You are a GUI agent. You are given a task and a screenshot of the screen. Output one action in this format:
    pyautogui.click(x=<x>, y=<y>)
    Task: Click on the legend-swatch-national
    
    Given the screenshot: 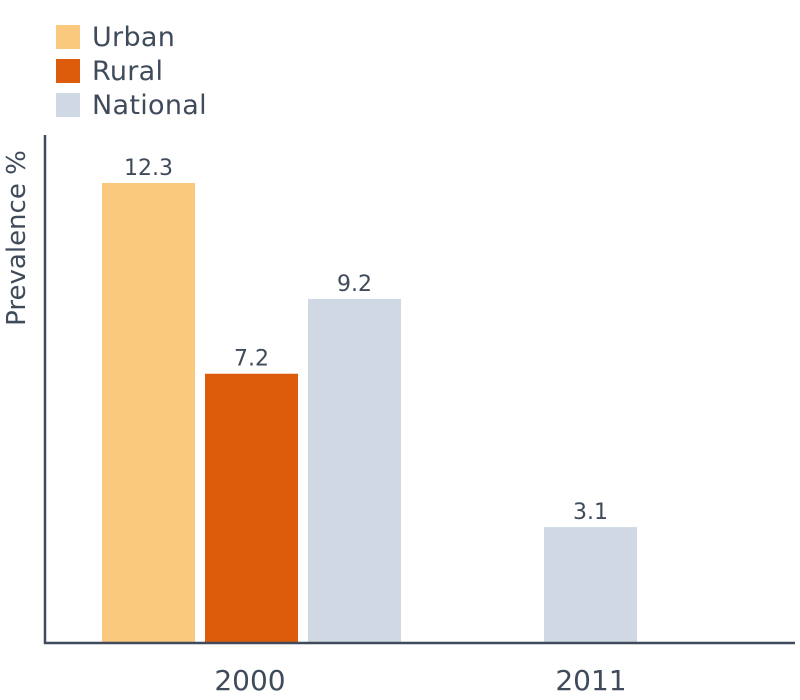 What is the action you would take?
    pyautogui.click(x=68, y=105)
    